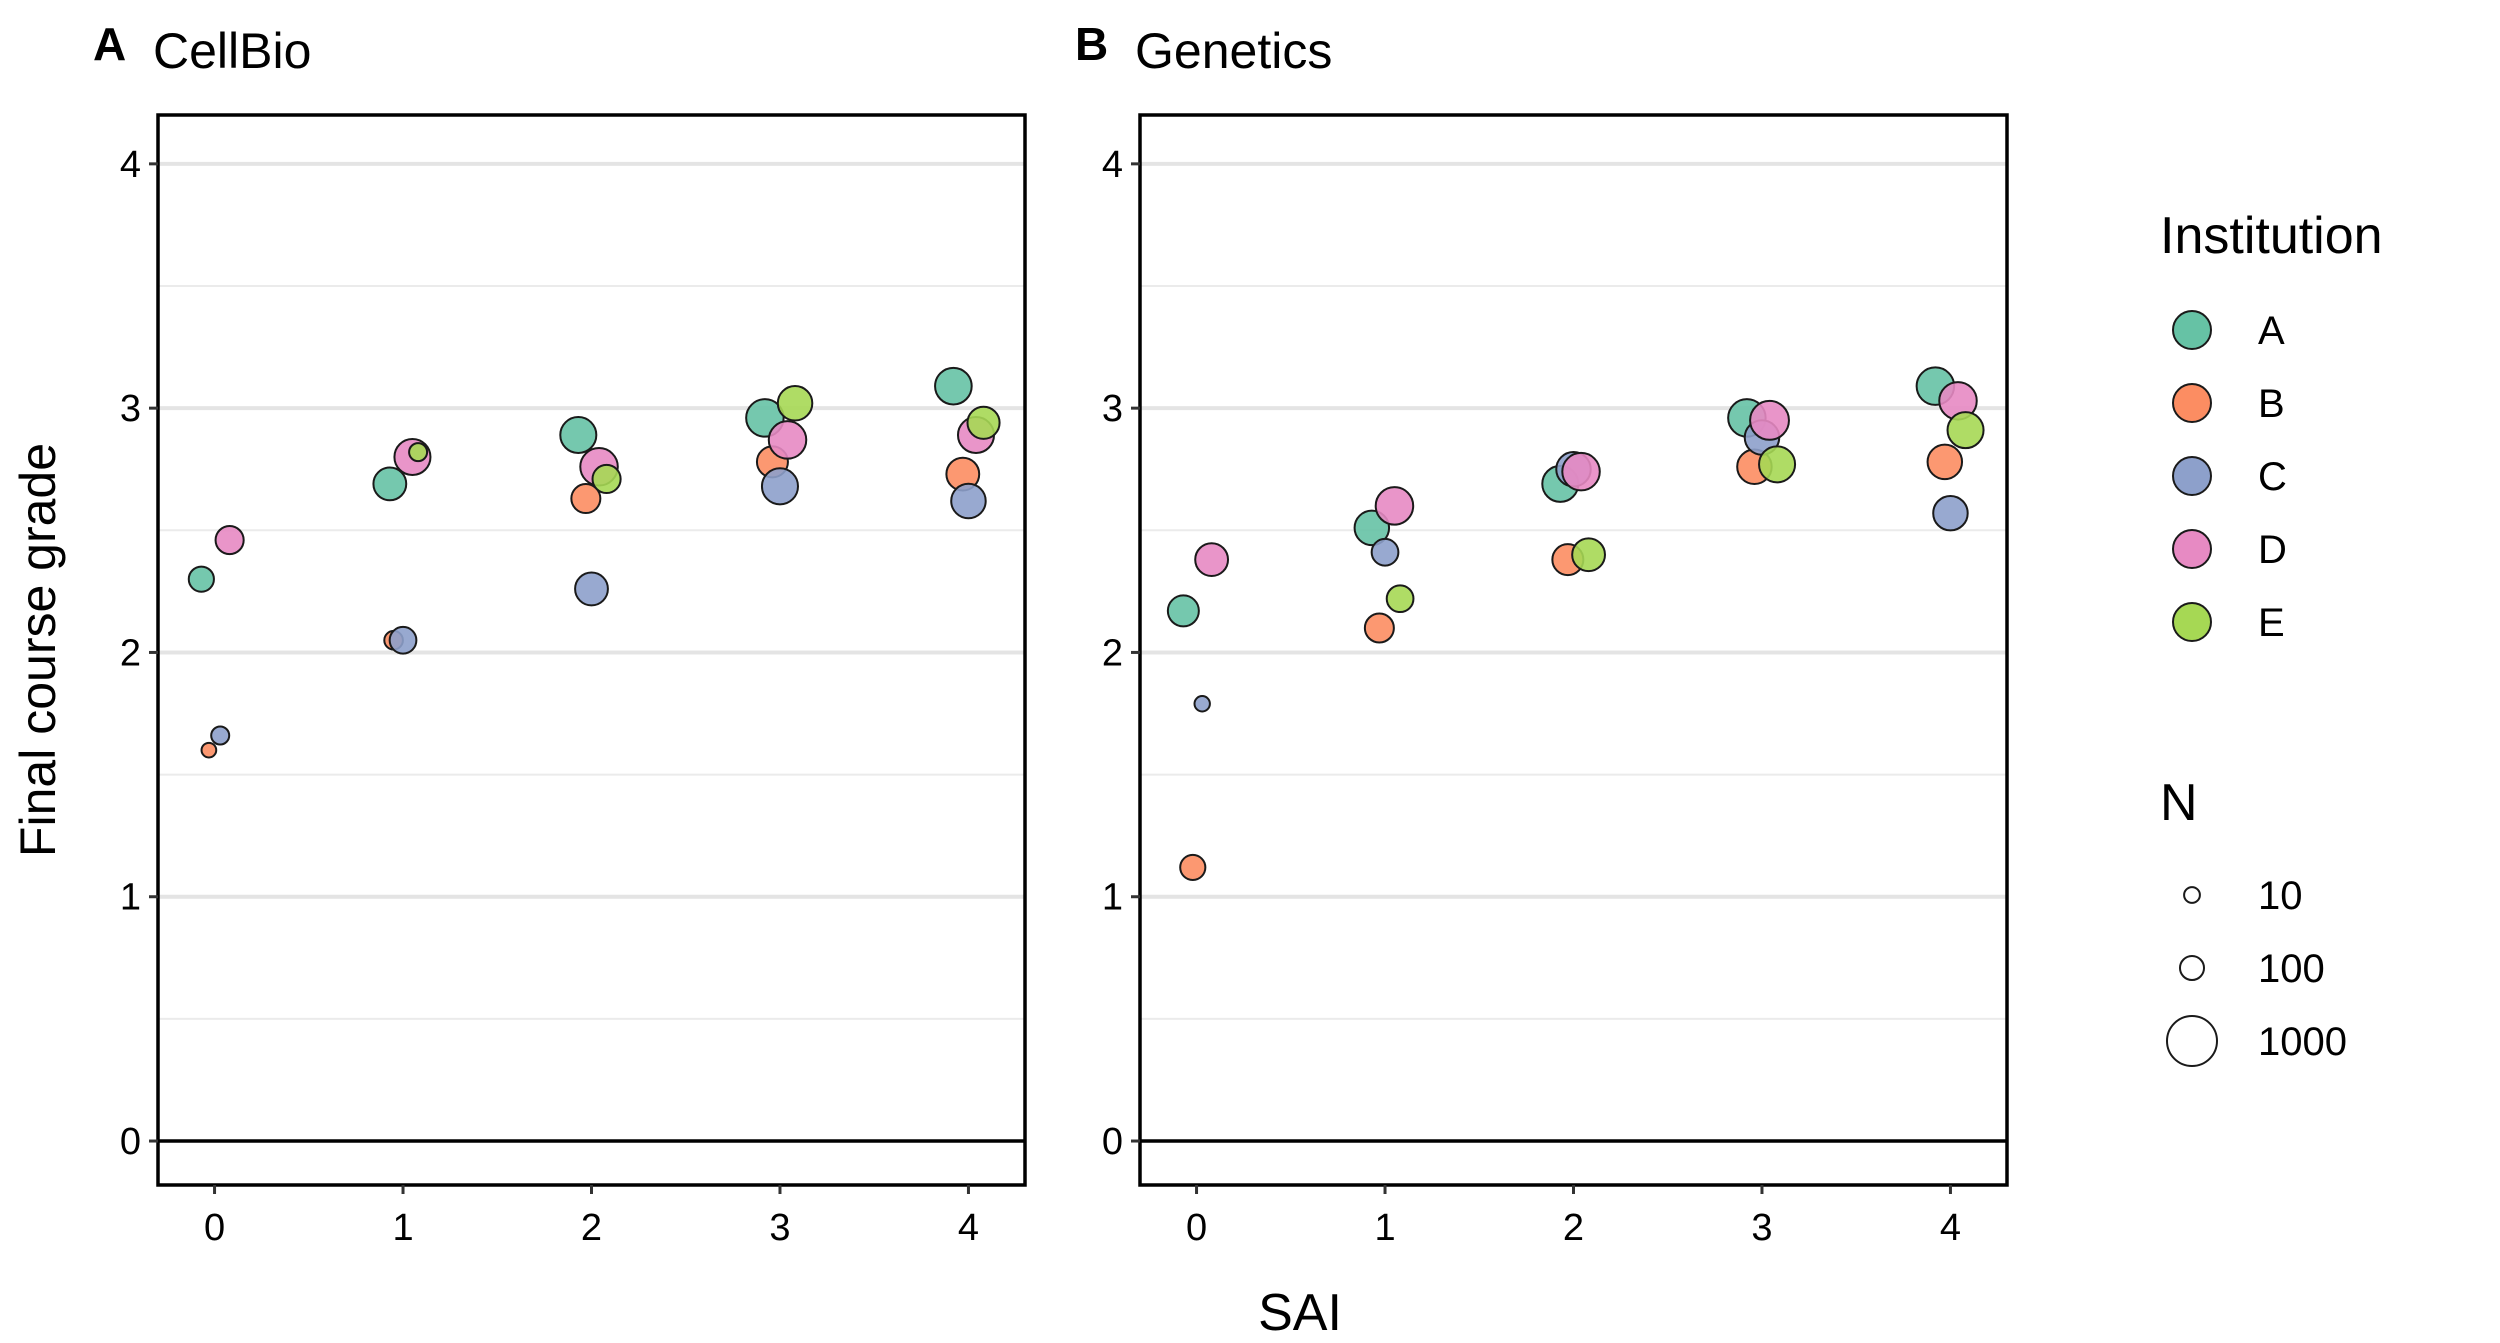 This screenshot has height=1343, width=2500. I want to click on x-axis-label: SAI, so click(1300, 1313).